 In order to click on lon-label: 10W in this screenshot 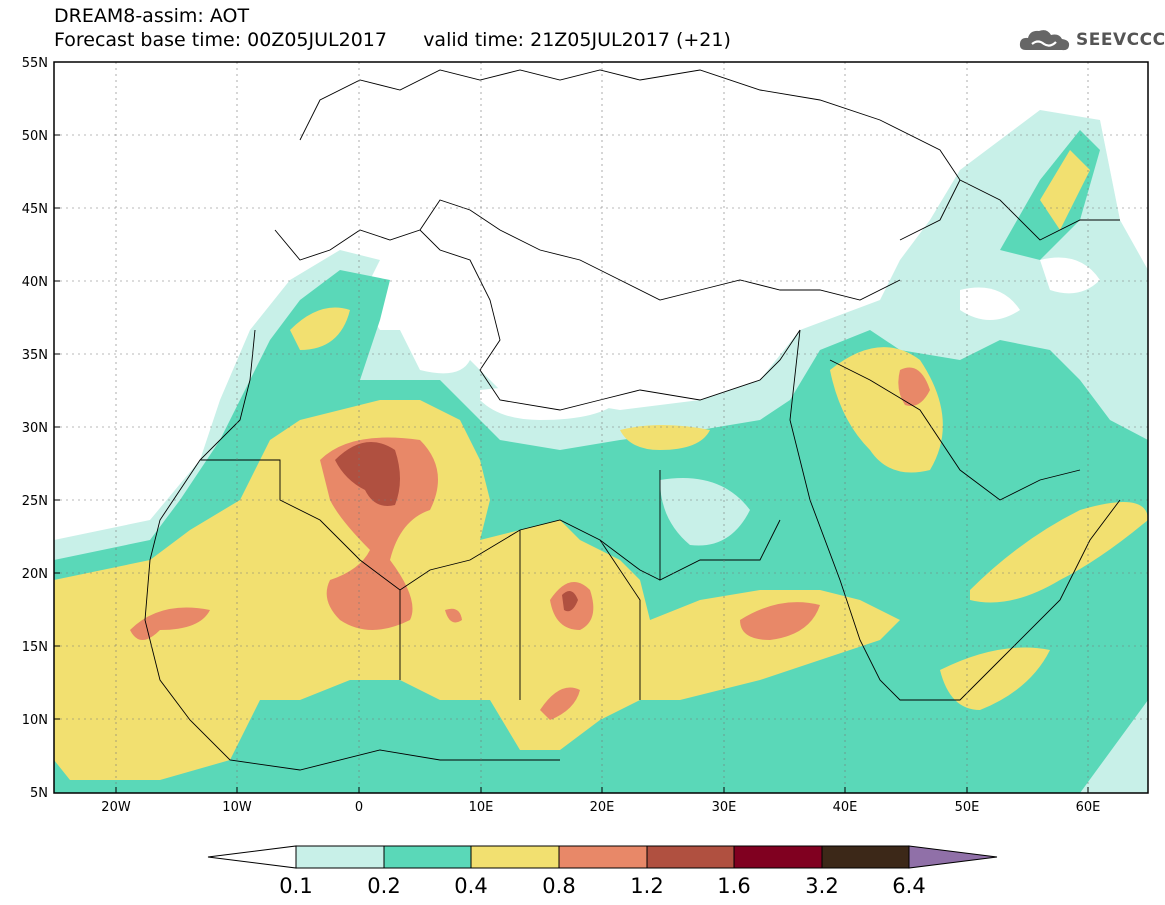, I will do `click(237, 807)`.